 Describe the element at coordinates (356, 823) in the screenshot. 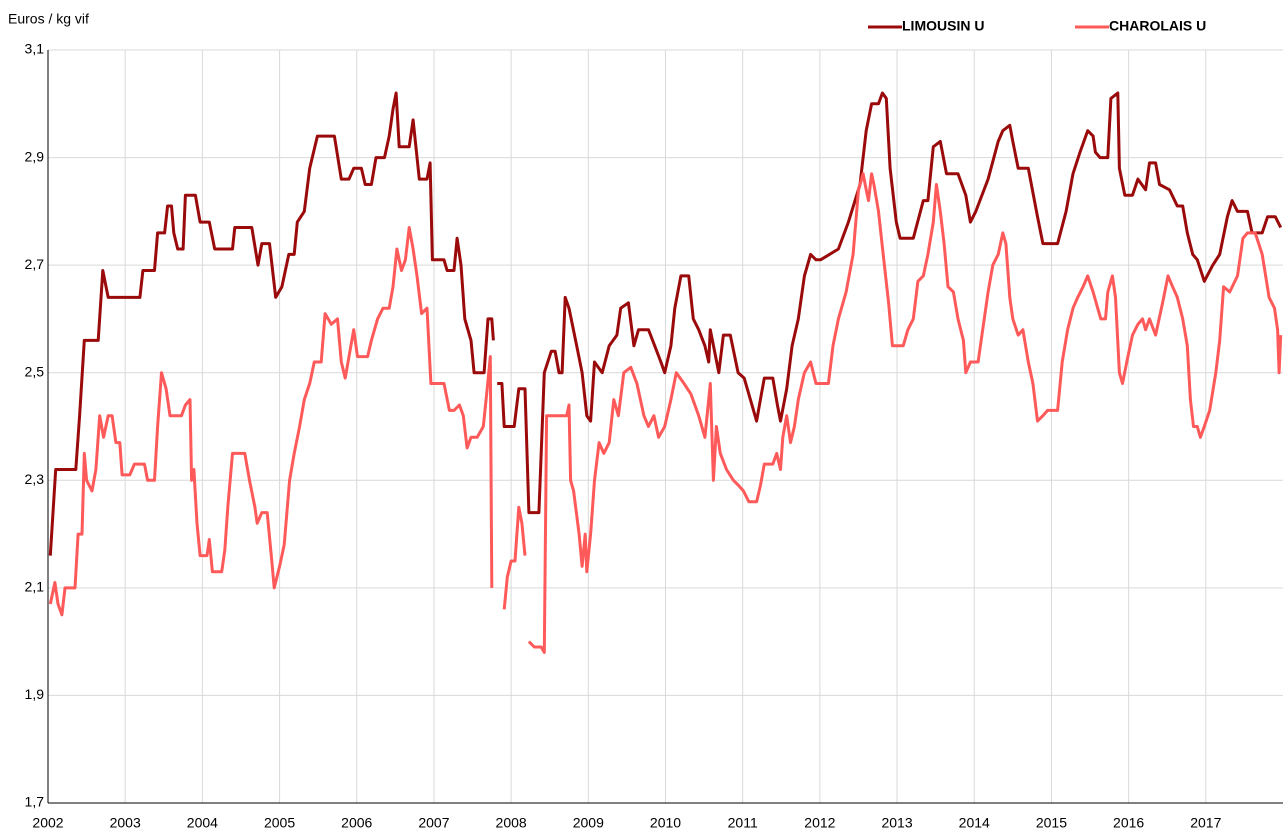

I see `x-tick-label: 2006` at that location.